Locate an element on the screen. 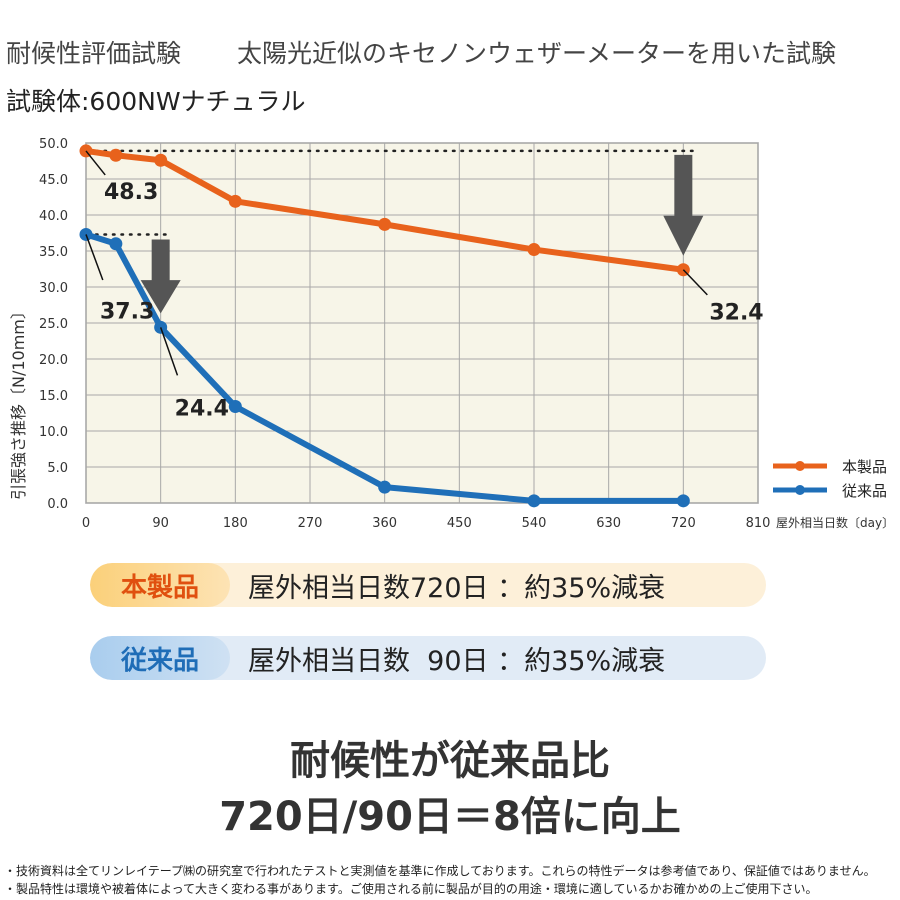 Image resolution: width=900 pixels, height=900 pixels. x-tick-label: 720 is located at coordinates (683, 523).